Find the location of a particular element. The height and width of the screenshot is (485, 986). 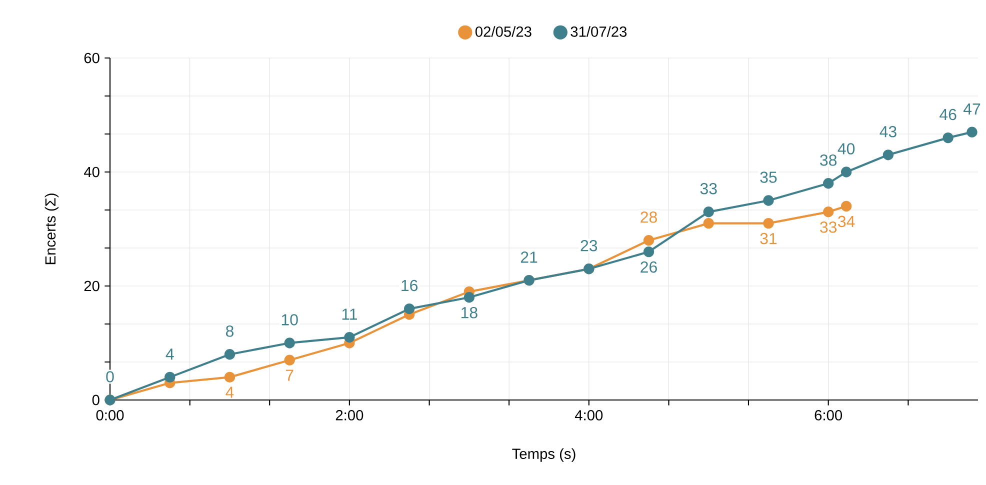

data-label: 23 is located at coordinates (589, 246).